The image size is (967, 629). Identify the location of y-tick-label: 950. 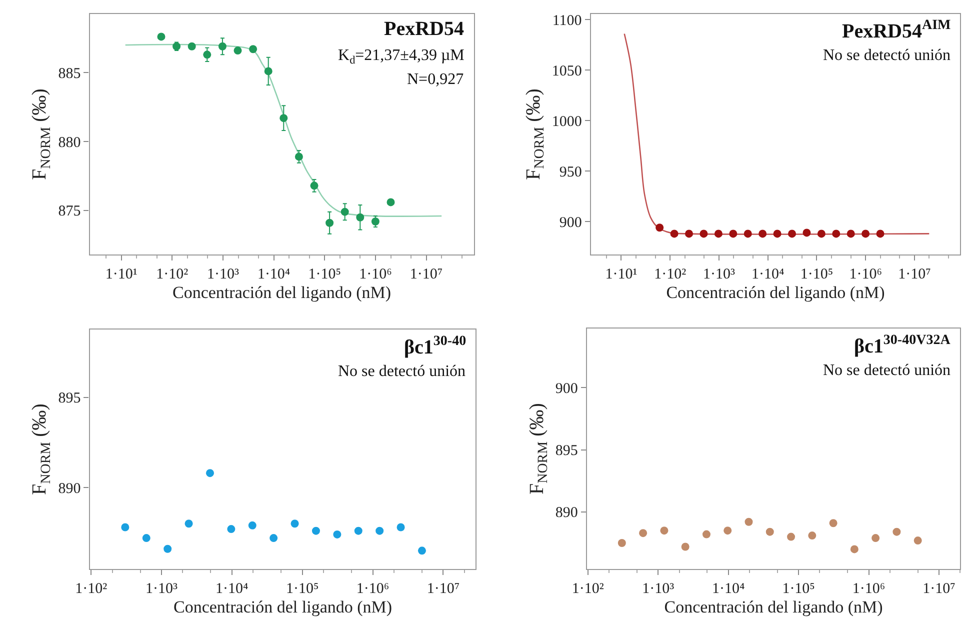
(570, 172).